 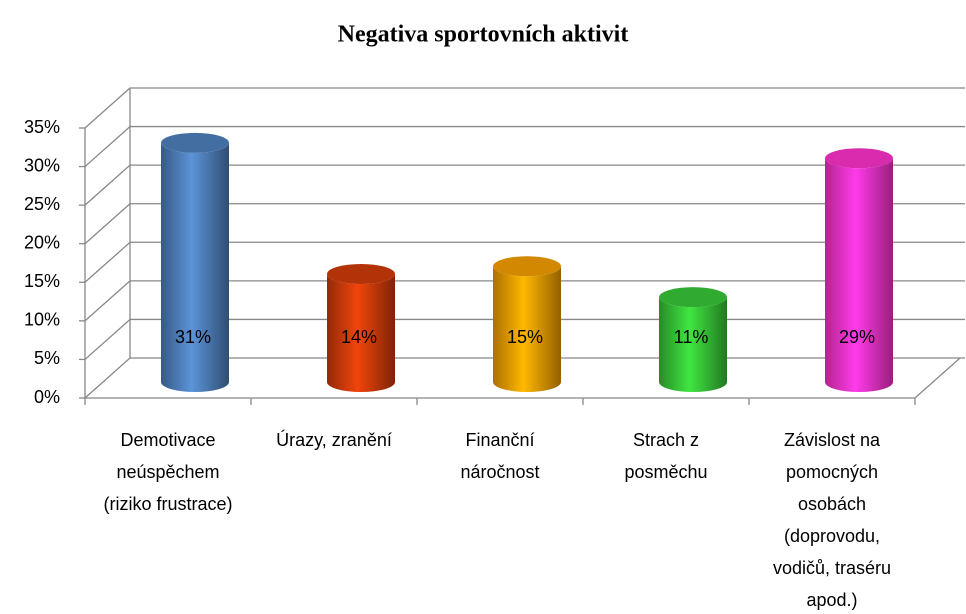 I want to click on y-tick-label: 25%, so click(x=42, y=204).